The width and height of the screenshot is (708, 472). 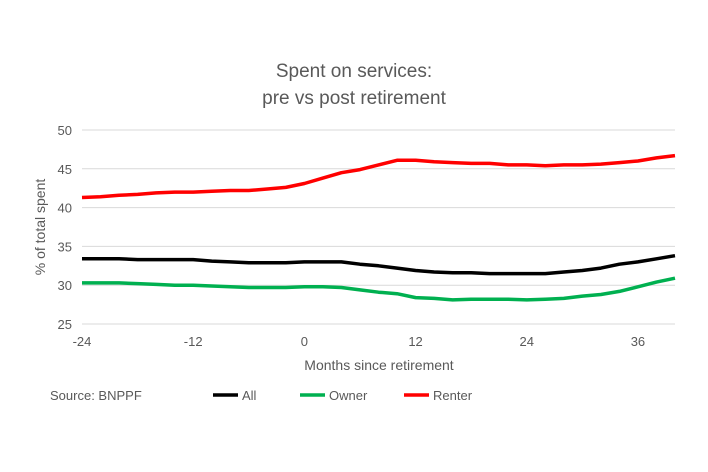 I want to click on x-tick-label: 24, so click(x=527, y=341).